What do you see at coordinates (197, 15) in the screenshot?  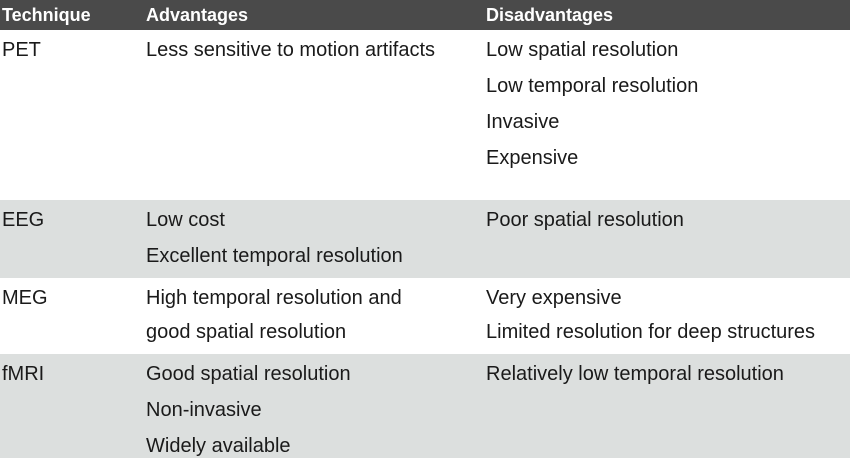 I see `header-advantages: Advantages` at bounding box center [197, 15].